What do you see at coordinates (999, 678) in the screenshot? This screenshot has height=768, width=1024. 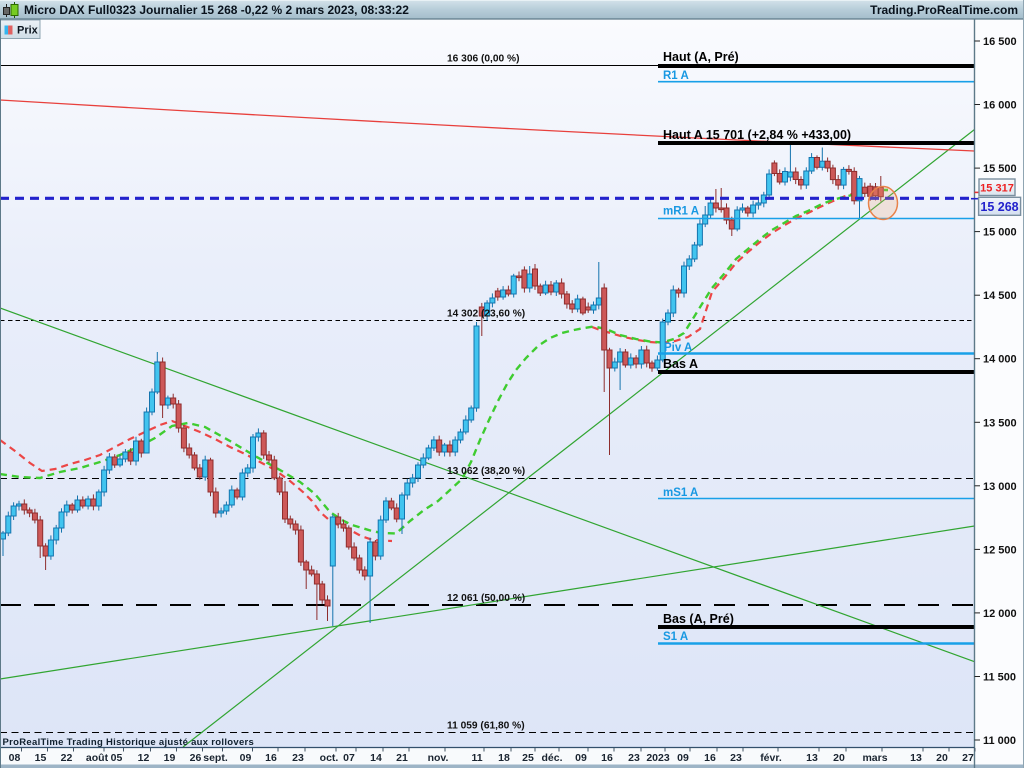 I see `svg-text: 11 500` at bounding box center [999, 678].